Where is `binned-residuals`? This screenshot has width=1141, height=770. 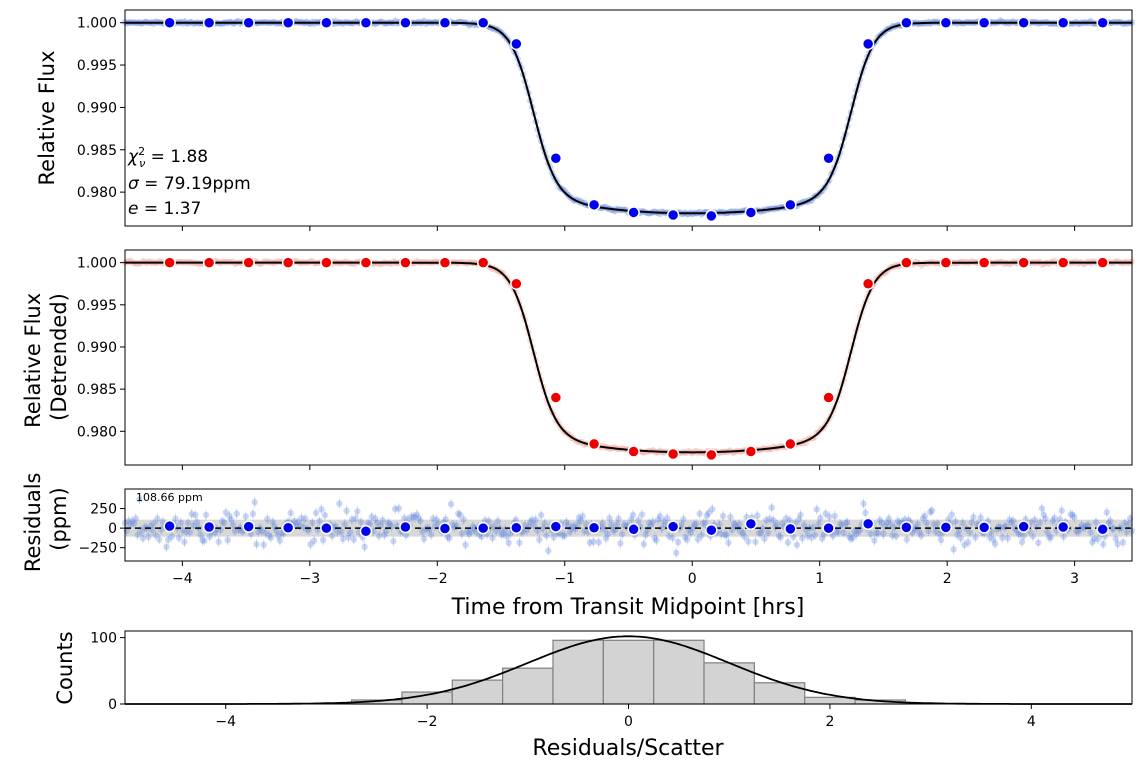 binned-residuals is located at coordinates (636, 527).